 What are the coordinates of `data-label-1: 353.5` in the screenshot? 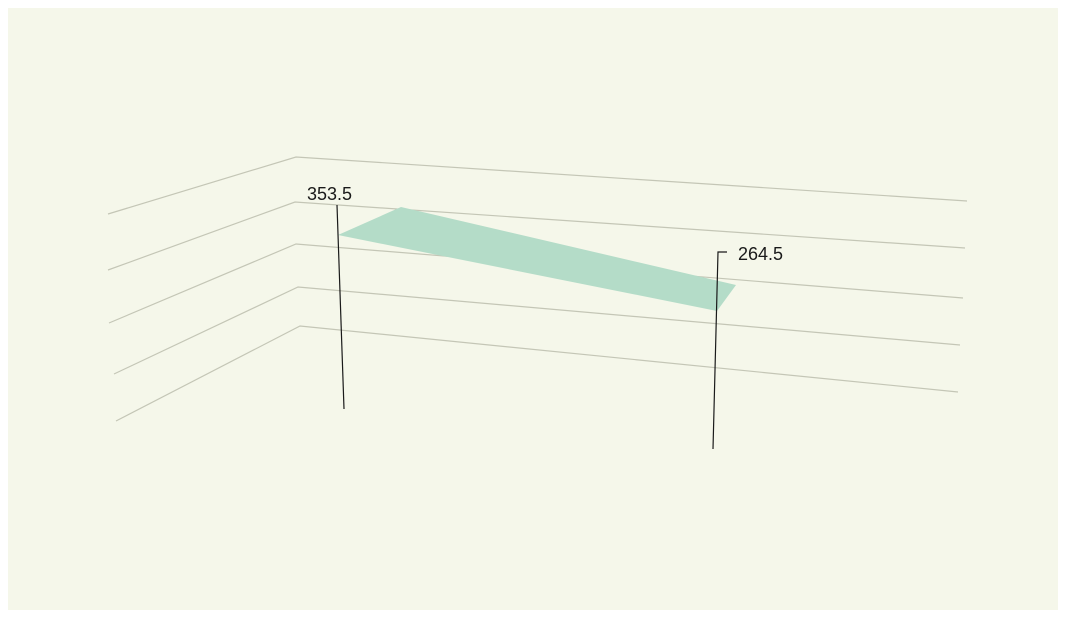 It's located at (329, 194).